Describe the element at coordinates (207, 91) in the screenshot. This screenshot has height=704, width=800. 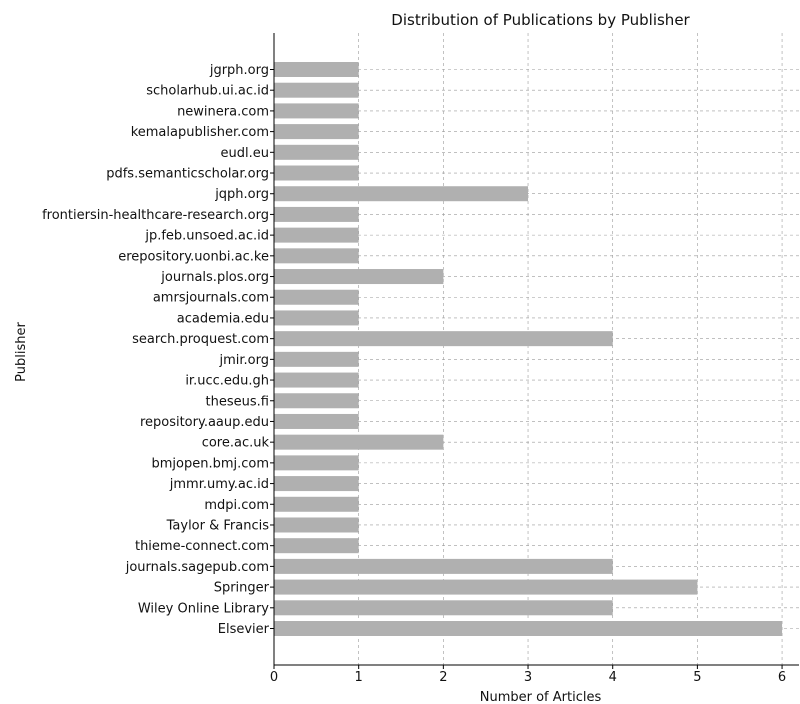
I see `y-tick-label: scholarhub.ui.ac.id` at that location.